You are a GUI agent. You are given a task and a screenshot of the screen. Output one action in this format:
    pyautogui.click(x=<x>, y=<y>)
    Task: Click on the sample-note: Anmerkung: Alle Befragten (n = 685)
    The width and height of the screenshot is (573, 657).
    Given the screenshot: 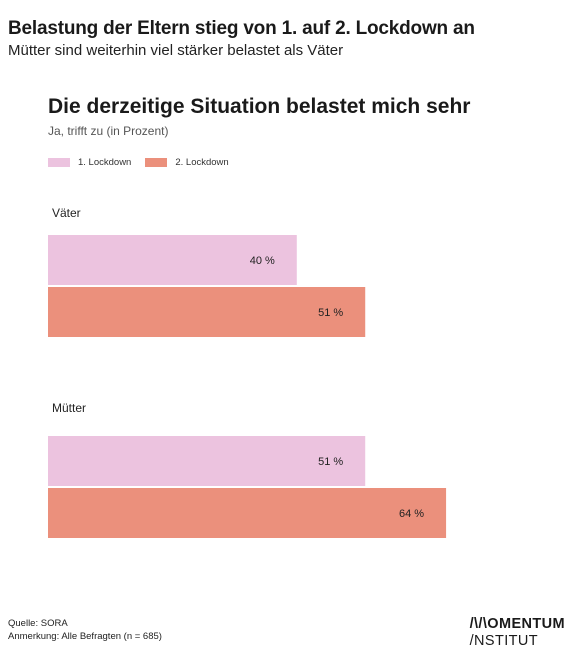 What is the action you would take?
    pyautogui.click(x=85, y=636)
    